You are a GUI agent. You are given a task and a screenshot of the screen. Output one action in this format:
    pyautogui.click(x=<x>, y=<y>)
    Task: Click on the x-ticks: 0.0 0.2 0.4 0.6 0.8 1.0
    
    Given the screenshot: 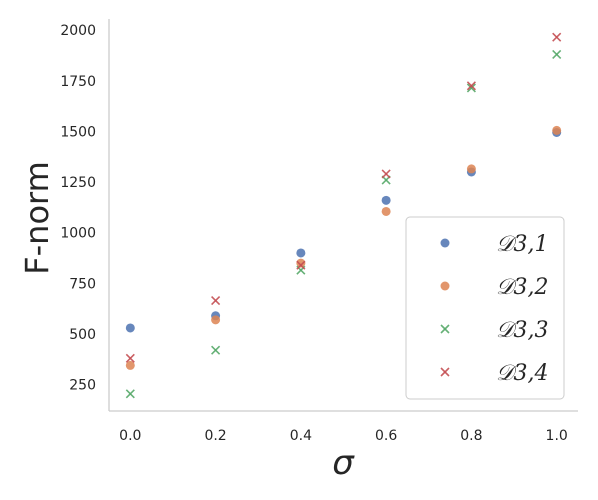 What is the action you would take?
    pyautogui.click(x=343, y=436)
    